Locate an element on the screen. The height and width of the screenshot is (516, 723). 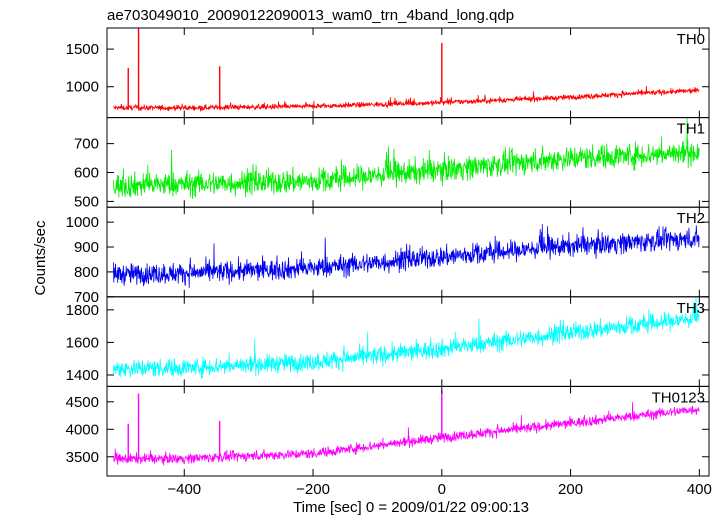
y-tick-label: 900 is located at coordinates (86, 247).